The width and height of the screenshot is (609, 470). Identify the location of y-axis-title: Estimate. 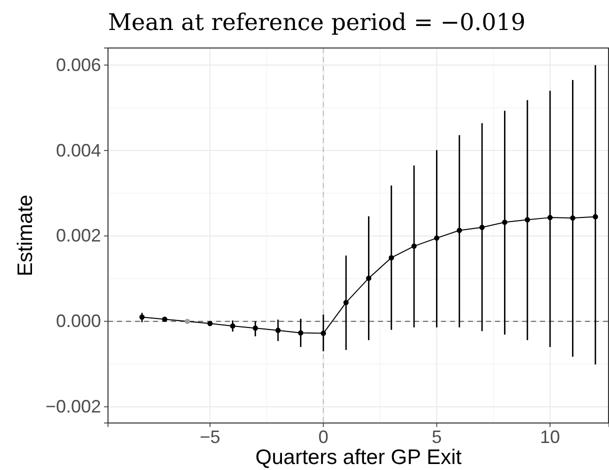
(25, 235).